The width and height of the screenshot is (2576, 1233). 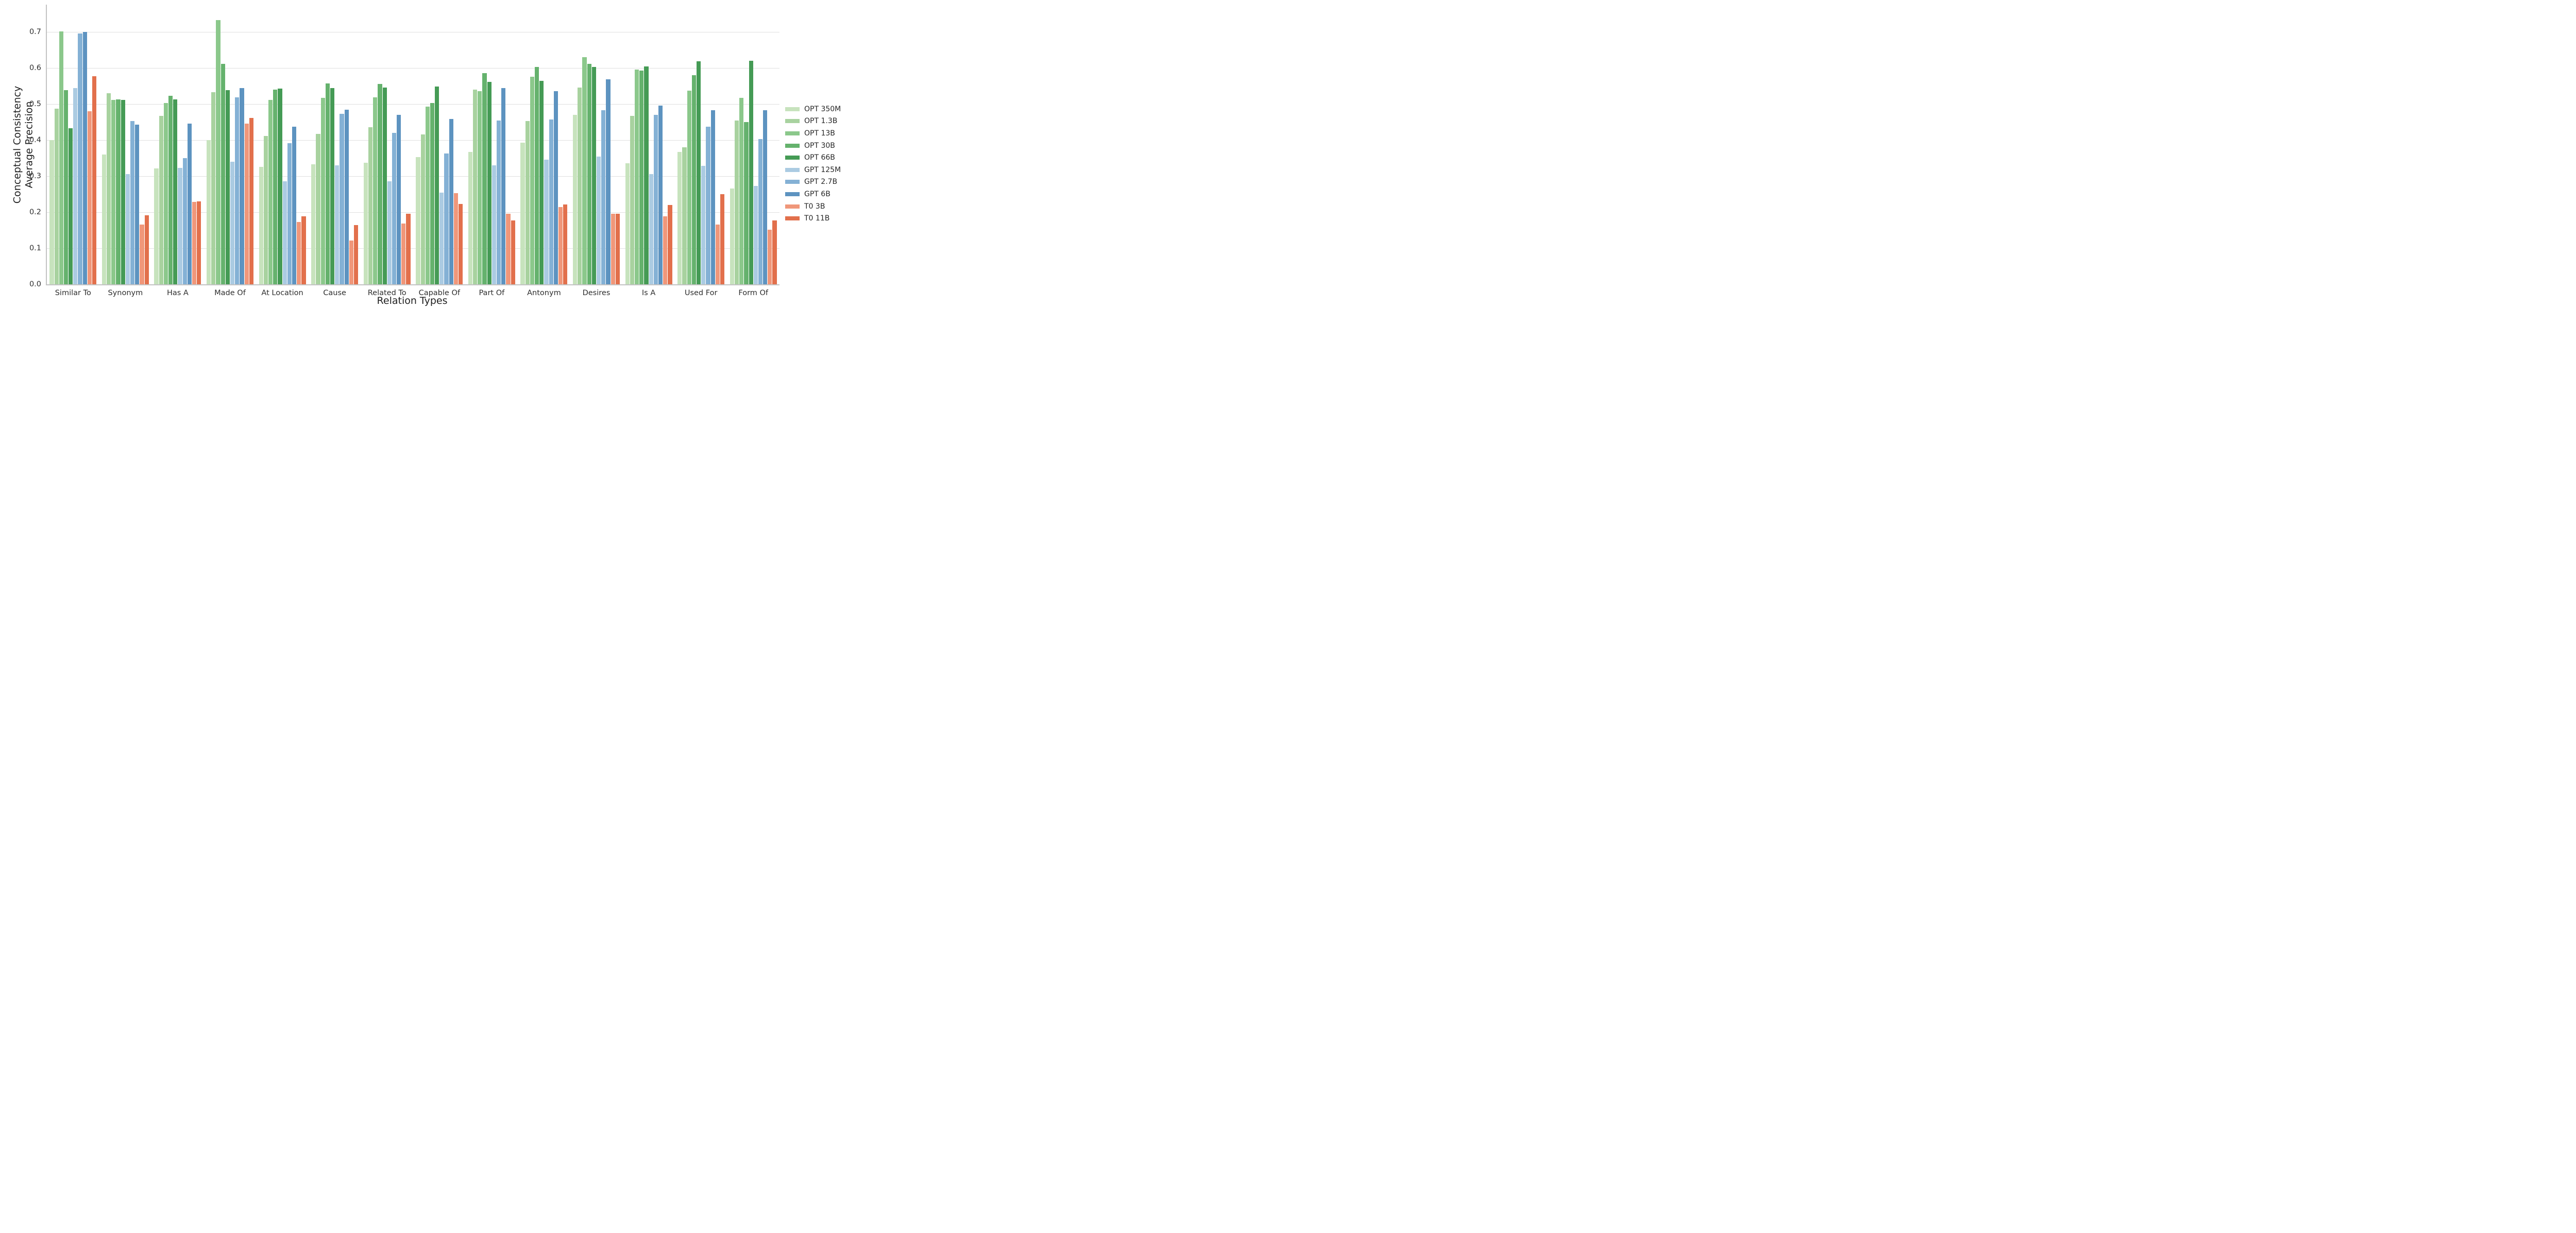 What do you see at coordinates (813, 133) in the screenshot?
I see `legend-item: OPT 13B` at bounding box center [813, 133].